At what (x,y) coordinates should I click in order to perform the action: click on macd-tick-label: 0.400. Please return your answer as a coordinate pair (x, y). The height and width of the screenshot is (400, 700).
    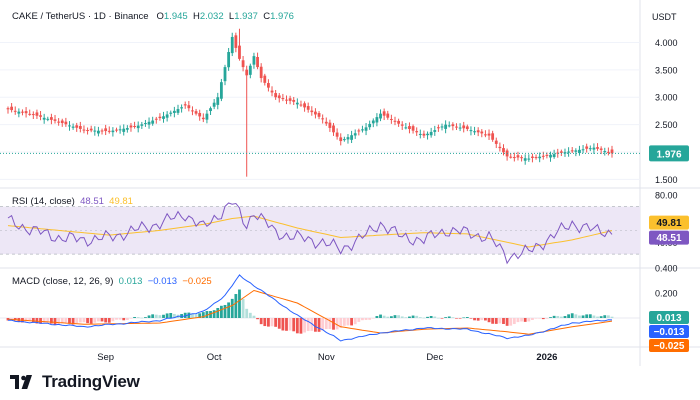
    Looking at the image, I should click on (666, 269).